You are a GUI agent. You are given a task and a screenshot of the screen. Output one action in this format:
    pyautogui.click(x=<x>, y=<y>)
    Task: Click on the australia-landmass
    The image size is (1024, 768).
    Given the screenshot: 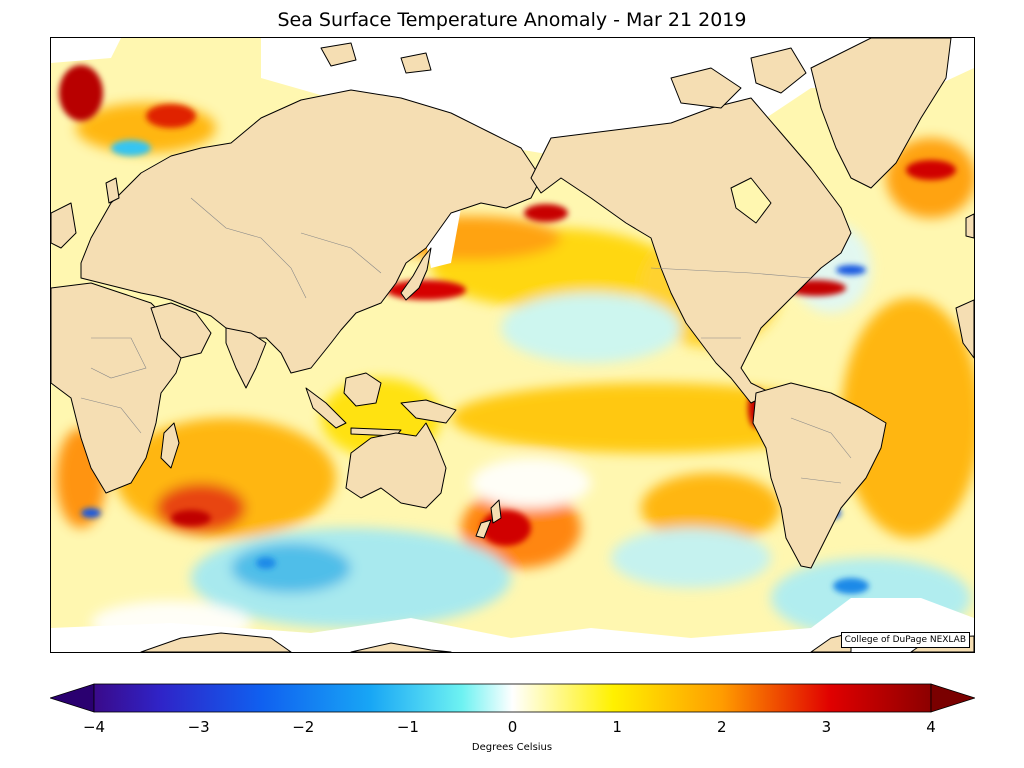 What is the action you would take?
    pyautogui.click(x=396, y=465)
    